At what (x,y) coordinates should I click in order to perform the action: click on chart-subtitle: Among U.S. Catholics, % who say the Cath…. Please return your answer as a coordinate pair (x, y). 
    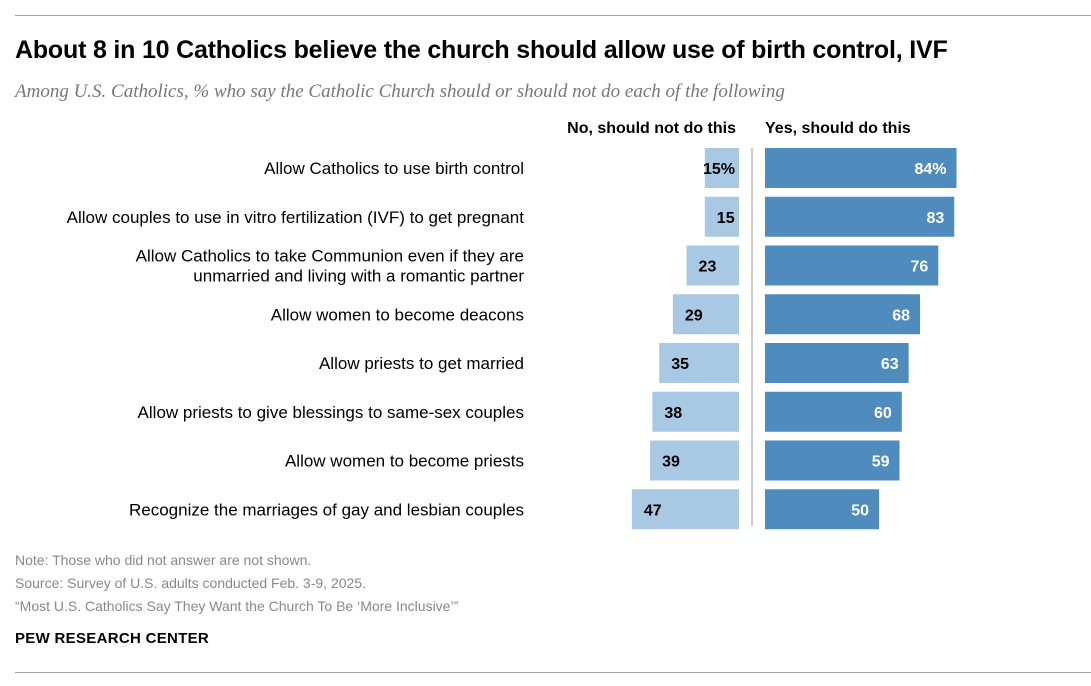
    Looking at the image, I should click on (400, 91).